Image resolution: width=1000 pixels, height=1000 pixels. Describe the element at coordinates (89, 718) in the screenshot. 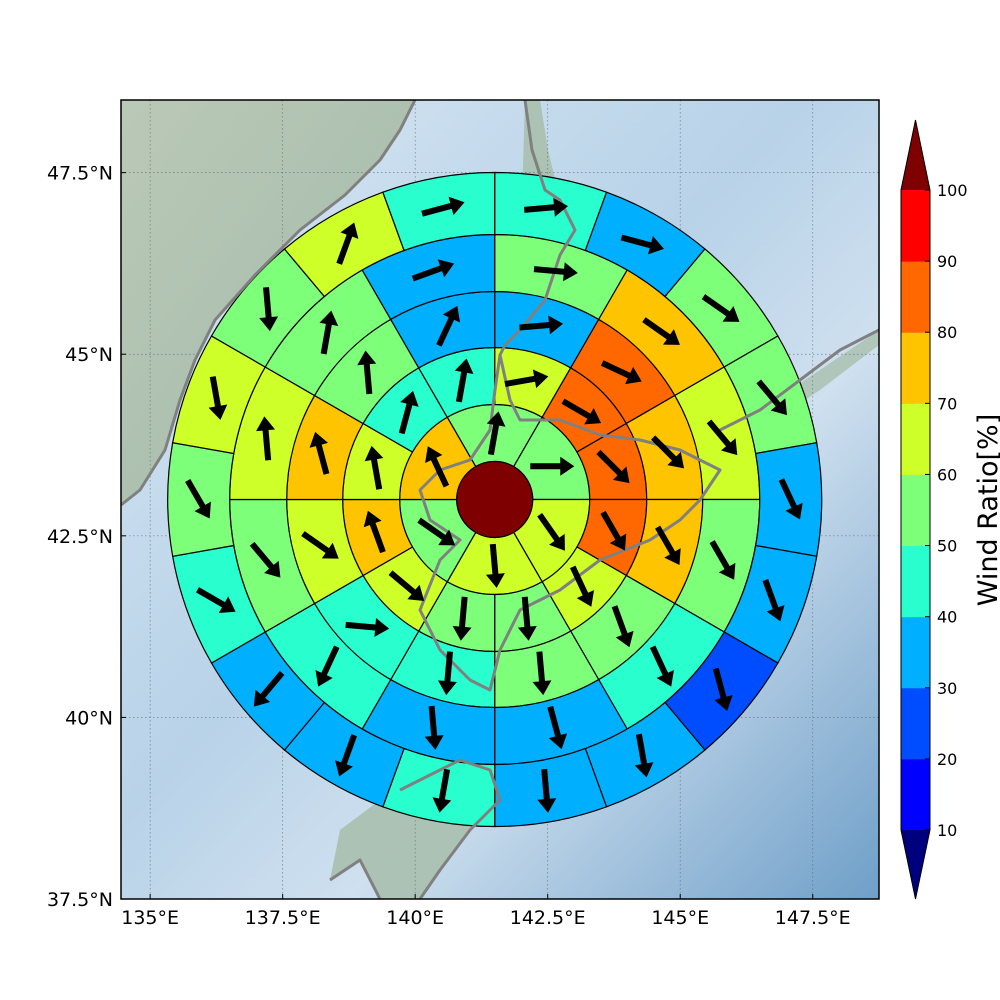

I see `lat-tick-label: 40°N` at that location.